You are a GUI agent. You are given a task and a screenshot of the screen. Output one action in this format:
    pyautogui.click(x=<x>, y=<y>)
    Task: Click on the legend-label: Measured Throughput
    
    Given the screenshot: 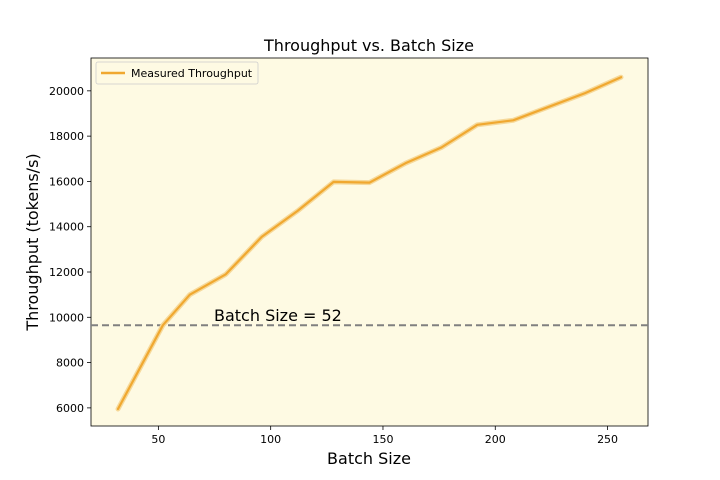 What is the action you would take?
    pyautogui.click(x=192, y=73)
    